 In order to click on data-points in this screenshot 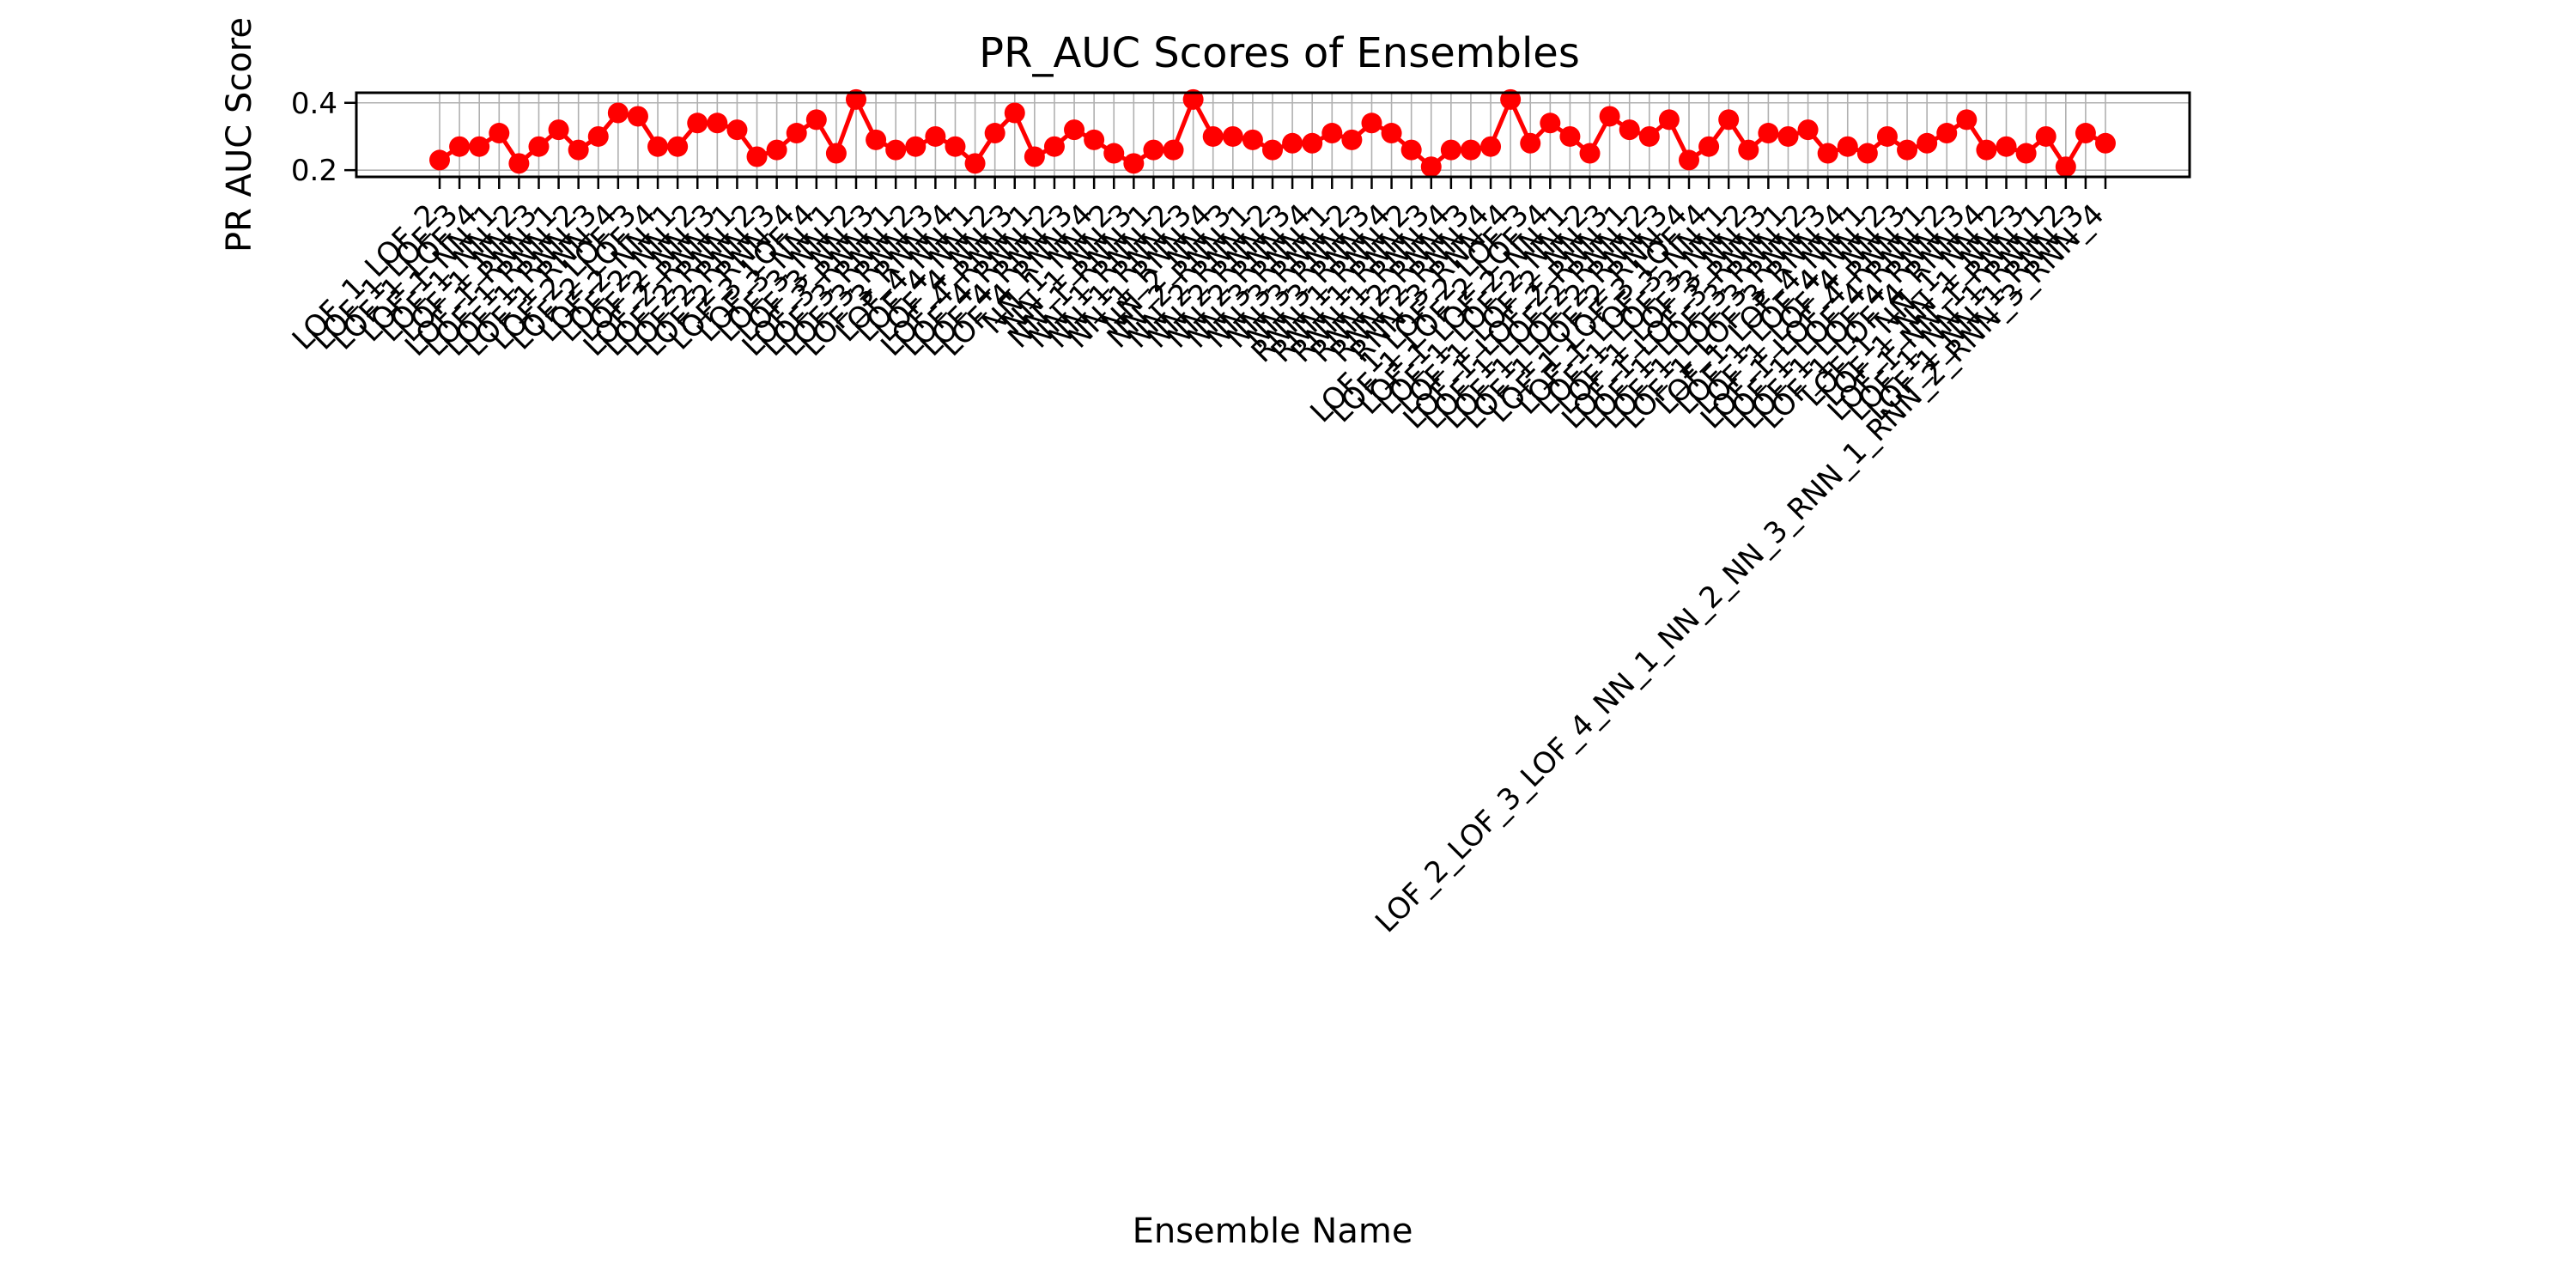, I will do `click(1272, 133)`.